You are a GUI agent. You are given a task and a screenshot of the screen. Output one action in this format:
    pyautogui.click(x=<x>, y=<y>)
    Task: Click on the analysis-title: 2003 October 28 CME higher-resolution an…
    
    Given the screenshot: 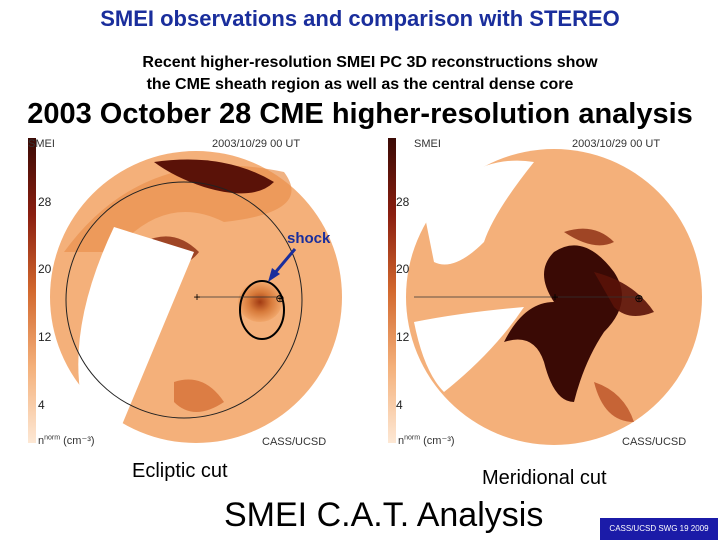 What is the action you would take?
    pyautogui.click(x=360, y=114)
    